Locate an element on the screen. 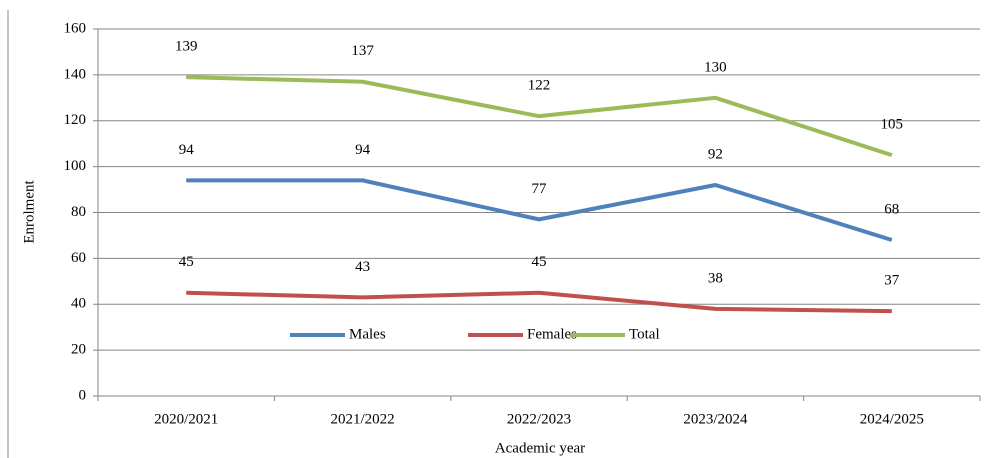 This screenshot has width=1004, height=458. legend-label: Males is located at coordinates (367, 334).